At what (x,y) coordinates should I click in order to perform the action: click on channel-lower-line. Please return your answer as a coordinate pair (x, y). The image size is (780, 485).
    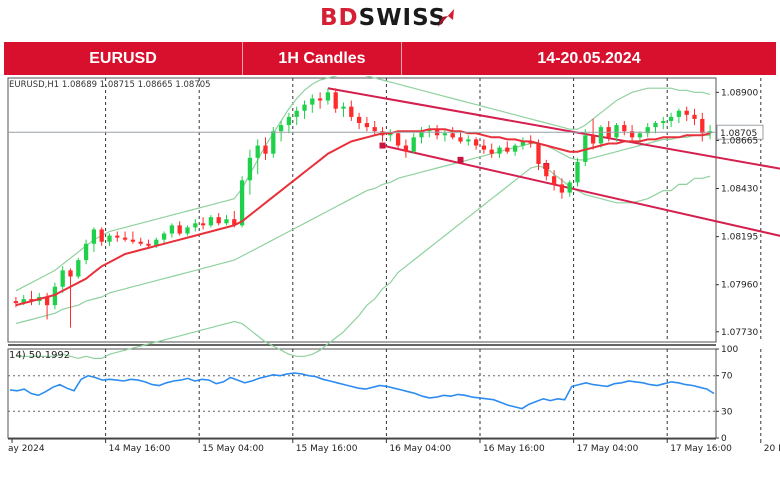
    Looking at the image, I should click on (581, 190).